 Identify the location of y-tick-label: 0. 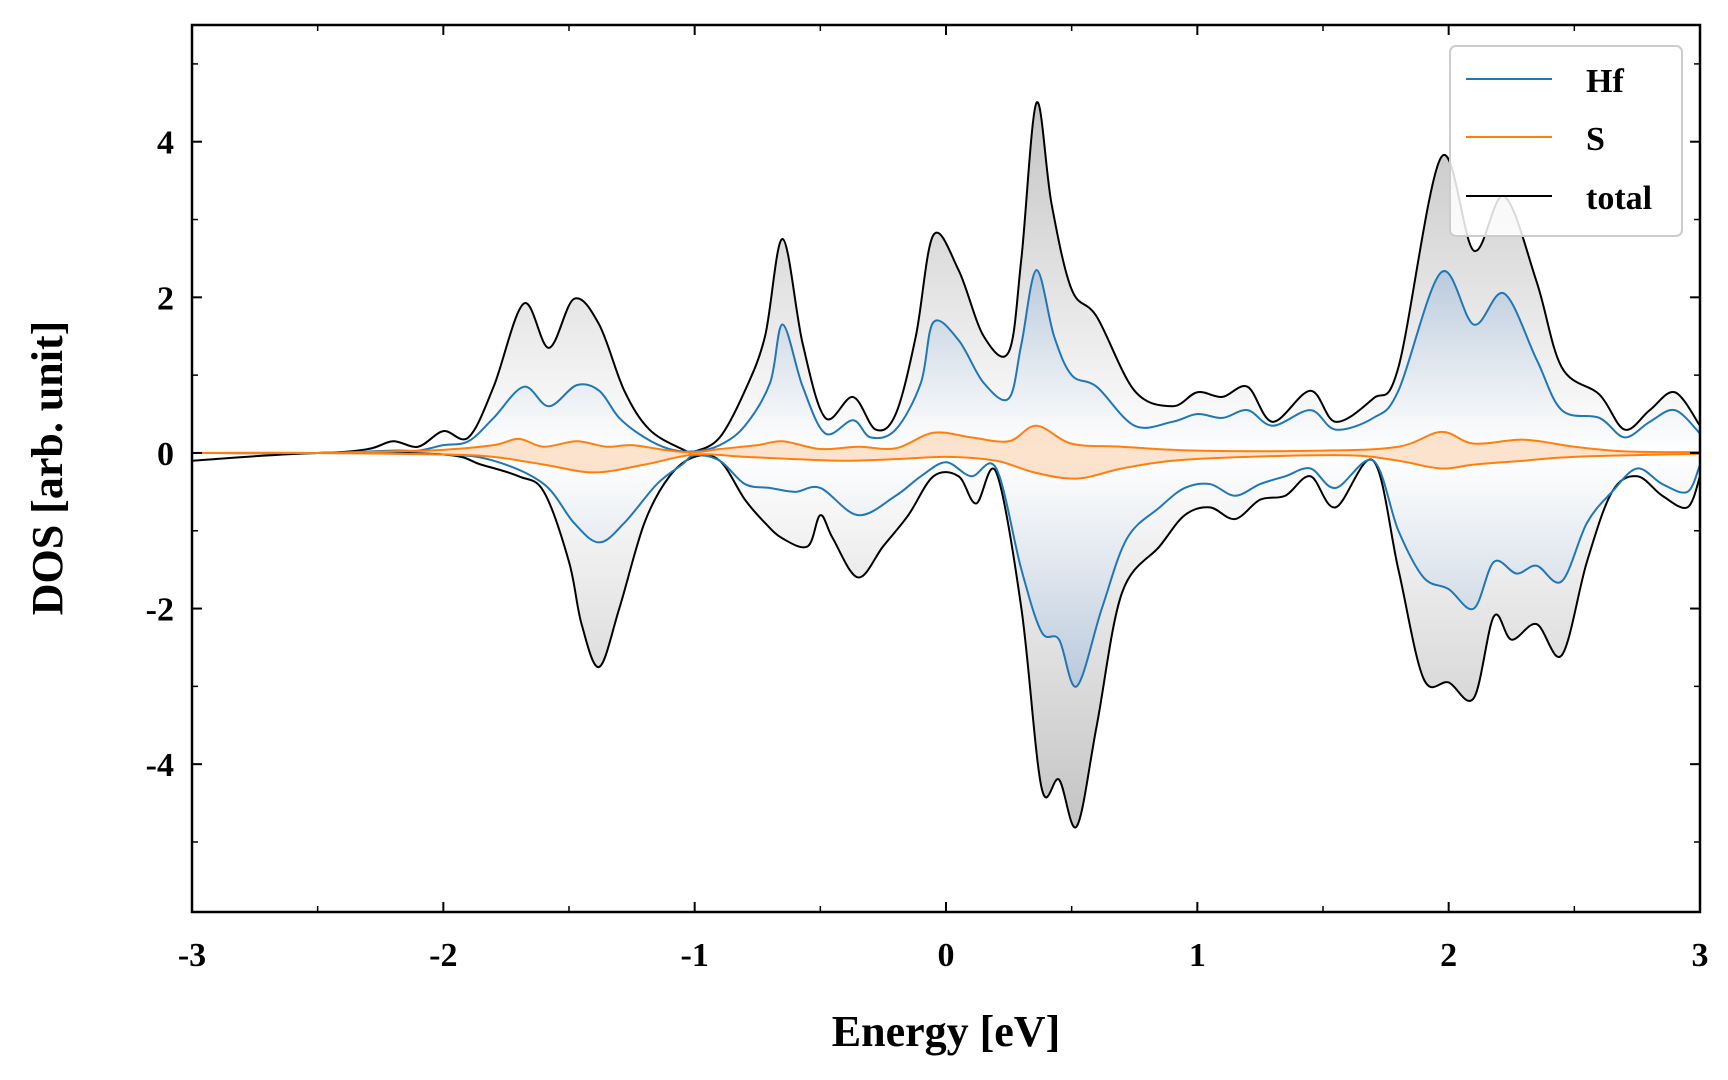
(165, 454).